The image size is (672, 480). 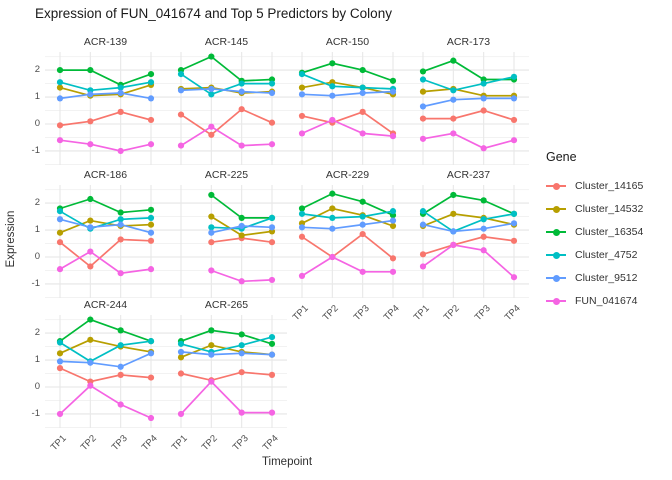 What do you see at coordinates (452, 313) in the screenshot?
I see `x-tick-label: TP2` at bounding box center [452, 313].